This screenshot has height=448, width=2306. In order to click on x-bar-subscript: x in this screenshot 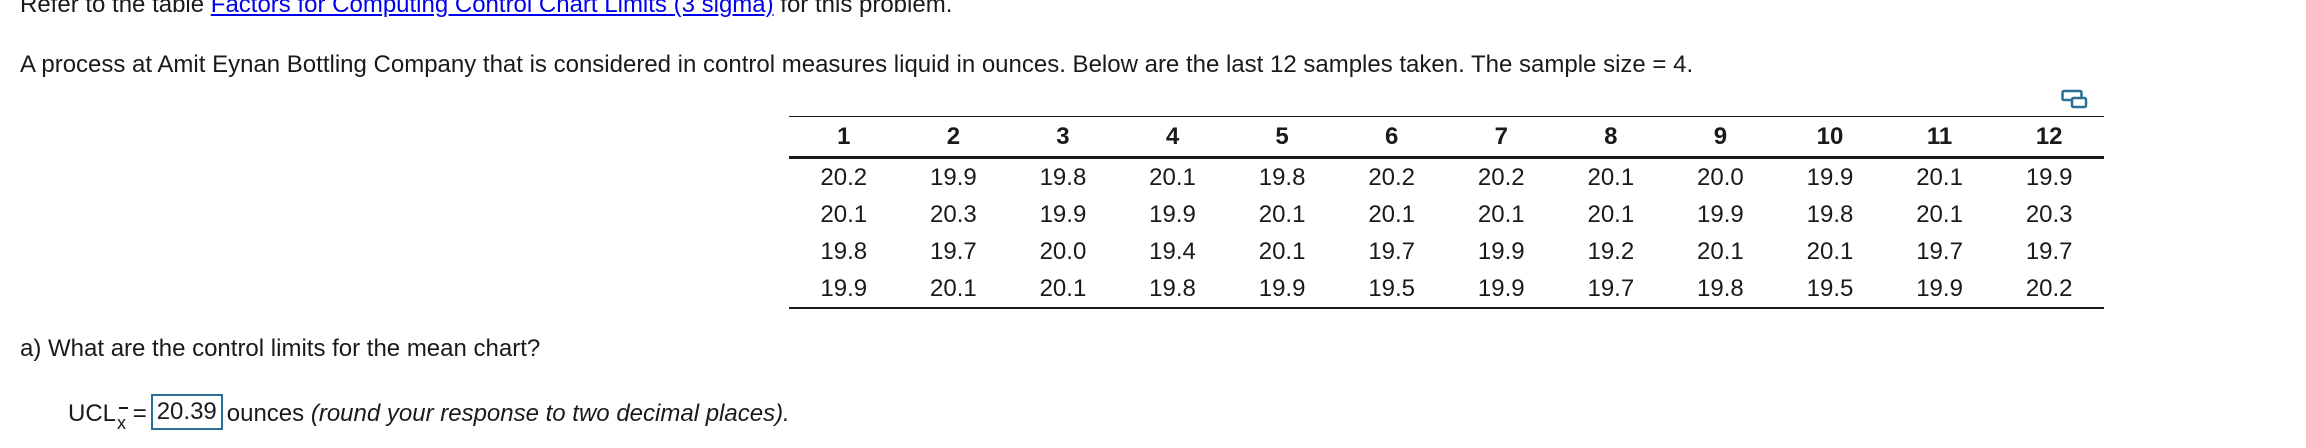, I will do `click(123, 420)`.